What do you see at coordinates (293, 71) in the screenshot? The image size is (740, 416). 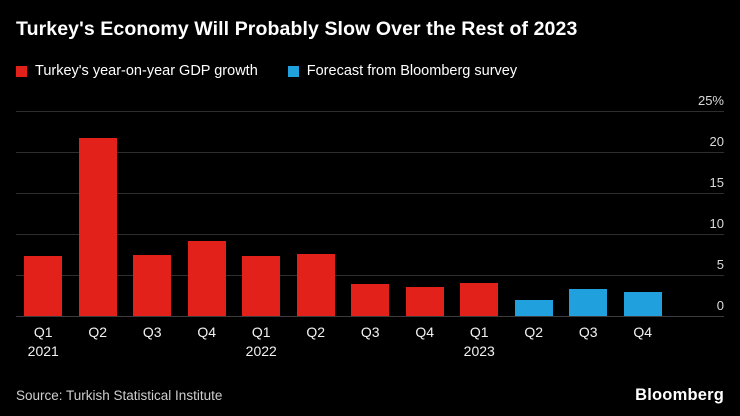 I see `legend-swatch-blue` at bounding box center [293, 71].